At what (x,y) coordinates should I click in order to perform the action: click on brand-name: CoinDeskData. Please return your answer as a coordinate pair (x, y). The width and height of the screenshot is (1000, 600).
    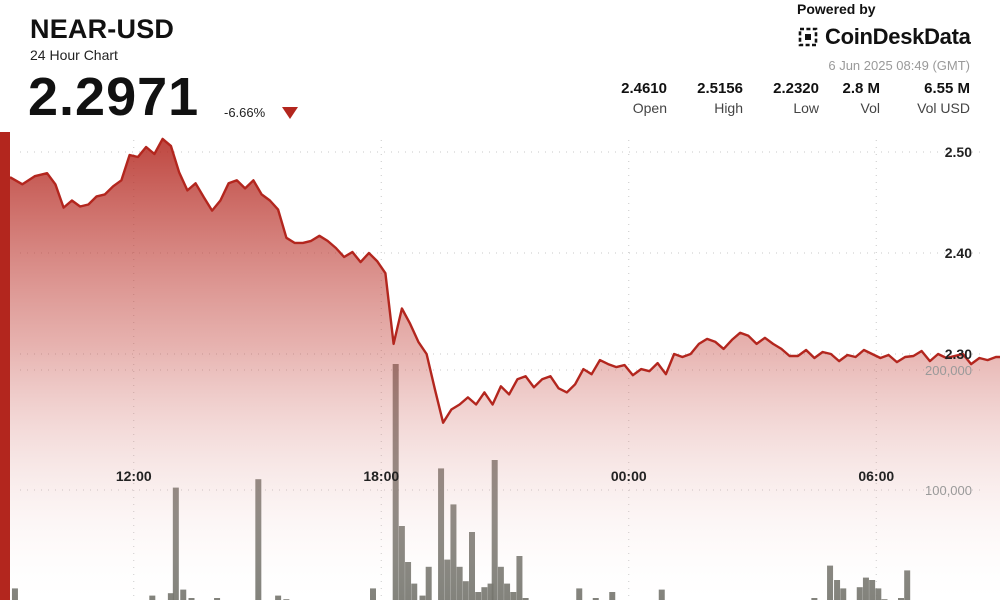
    Looking at the image, I should click on (898, 36).